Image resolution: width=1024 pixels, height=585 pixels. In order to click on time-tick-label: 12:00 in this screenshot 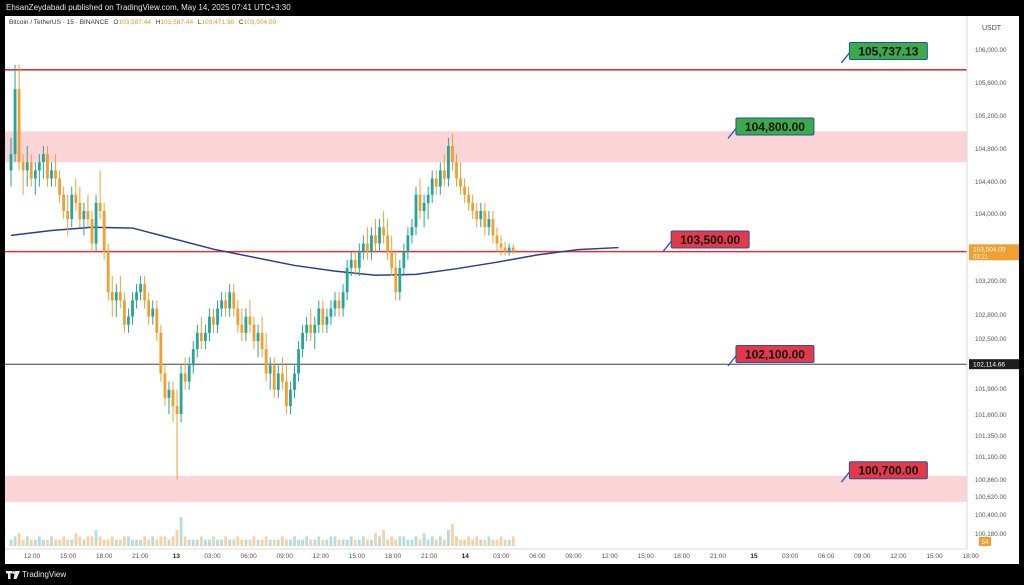, I will do `click(609, 556)`.